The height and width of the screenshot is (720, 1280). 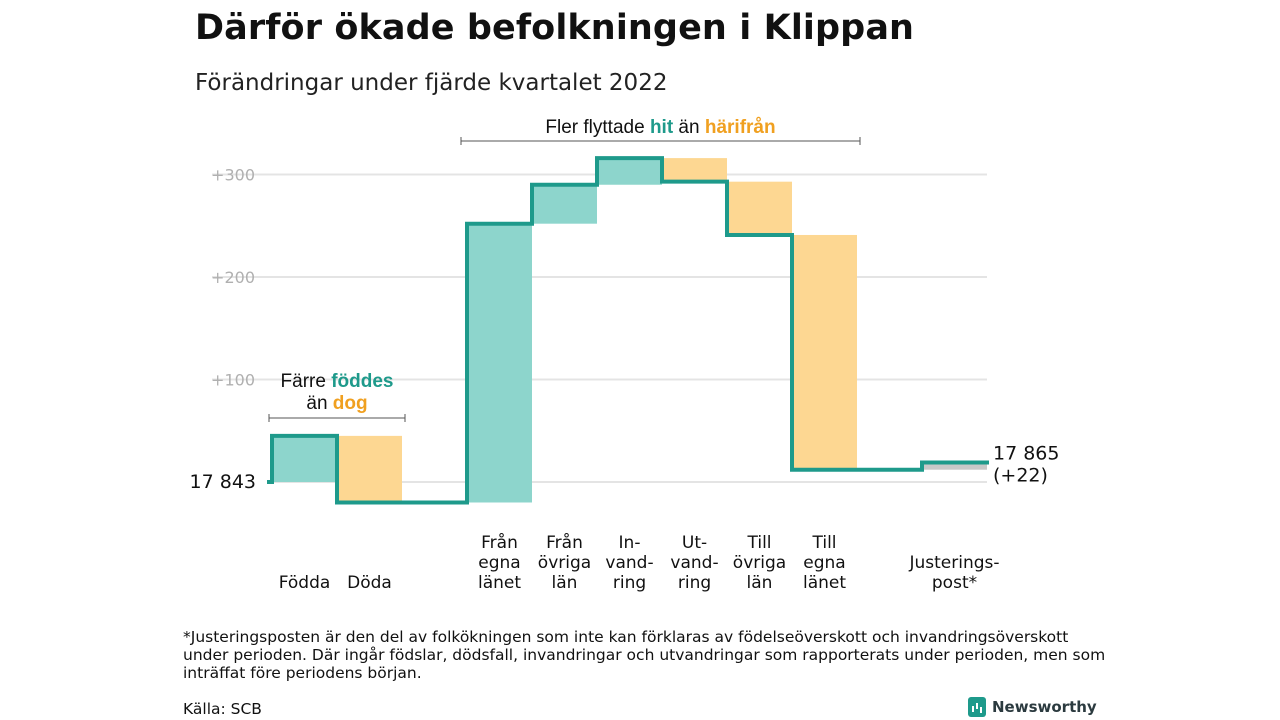 I want to click on end-change-label: (+22), so click(x=1020, y=476).